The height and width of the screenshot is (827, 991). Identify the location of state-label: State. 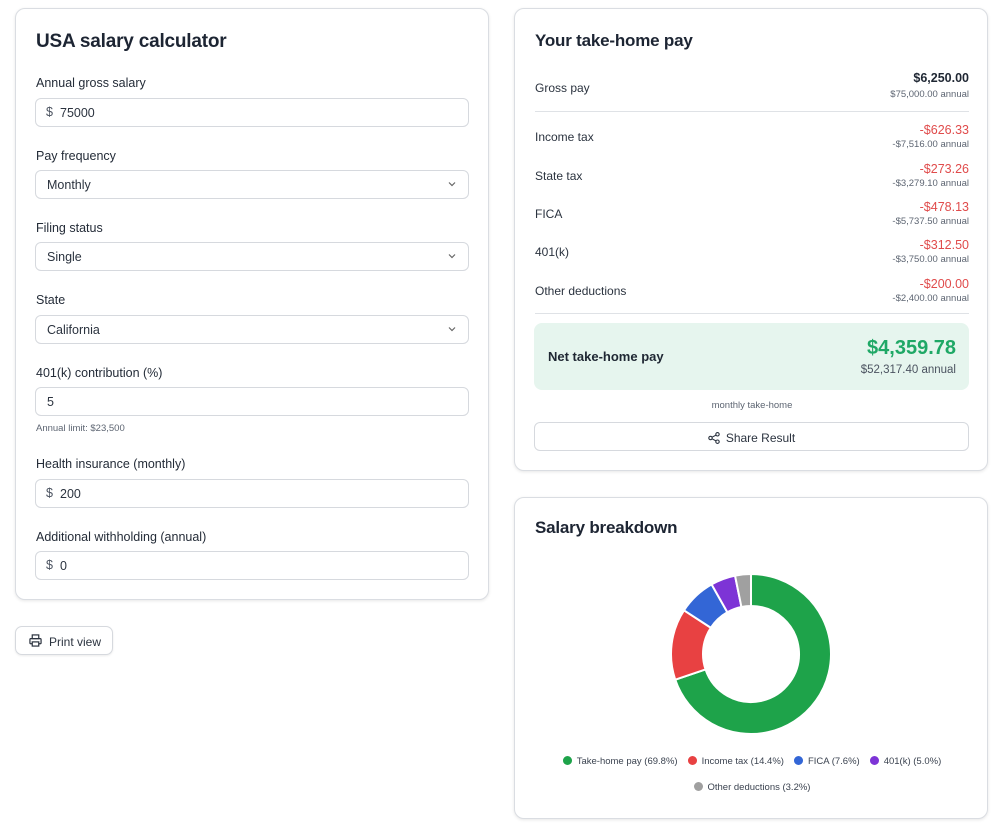
(51, 300).